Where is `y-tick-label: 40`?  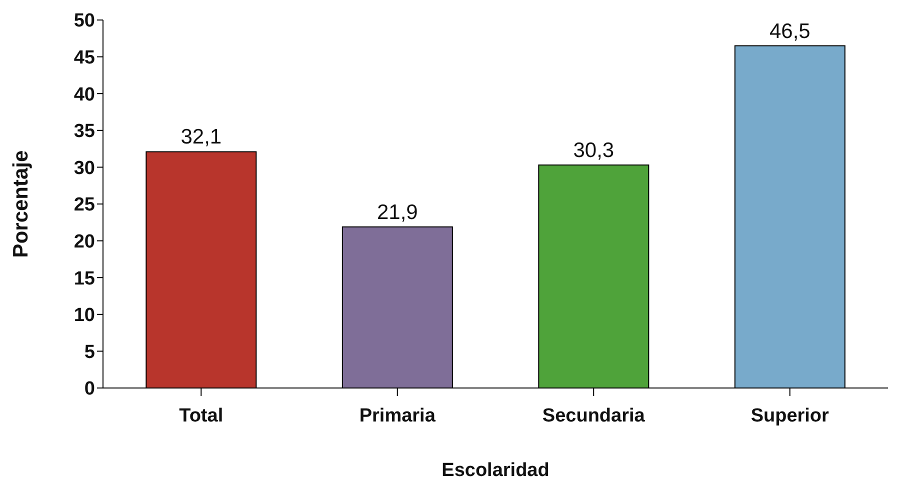
y-tick-label: 40 is located at coordinates (84, 95).